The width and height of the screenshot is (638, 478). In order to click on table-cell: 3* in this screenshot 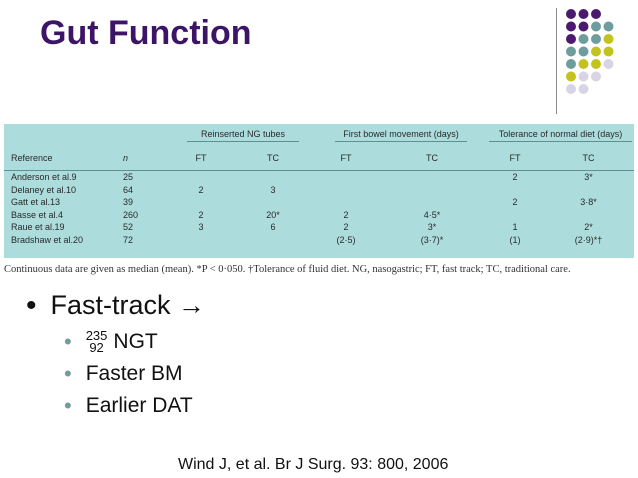, I will do `click(588, 177)`.